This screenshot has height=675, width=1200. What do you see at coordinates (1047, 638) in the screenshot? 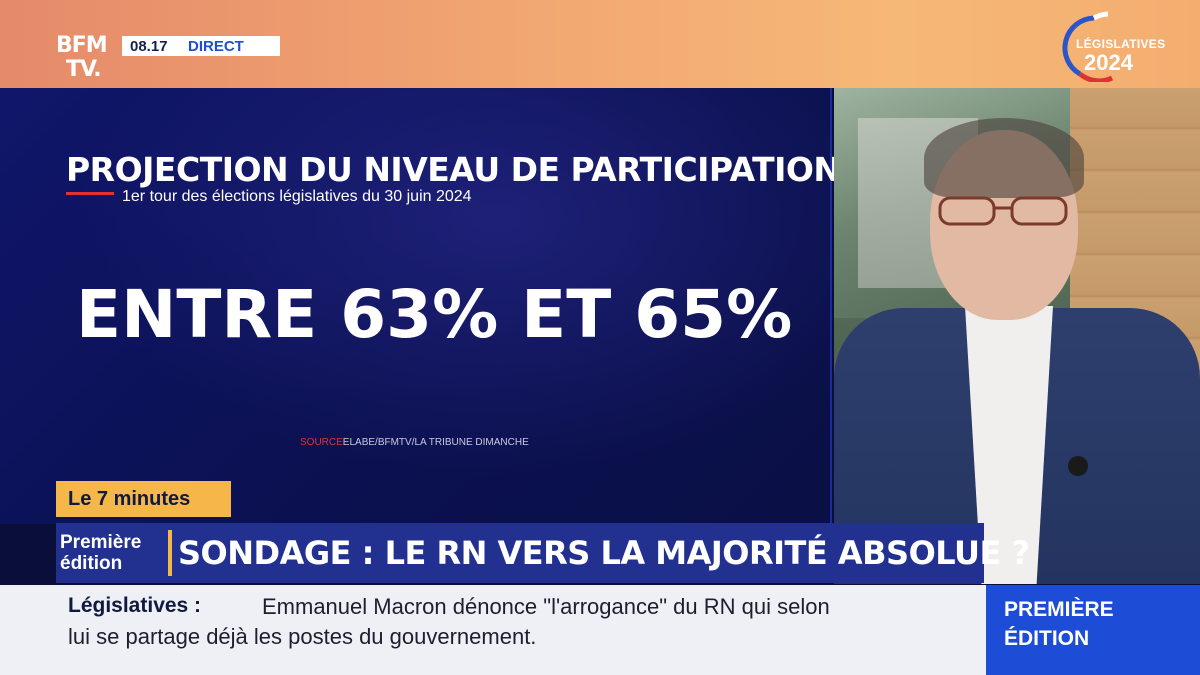
I see `show-badge-line2: ÉDITION` at bounding box center [1047, 638].